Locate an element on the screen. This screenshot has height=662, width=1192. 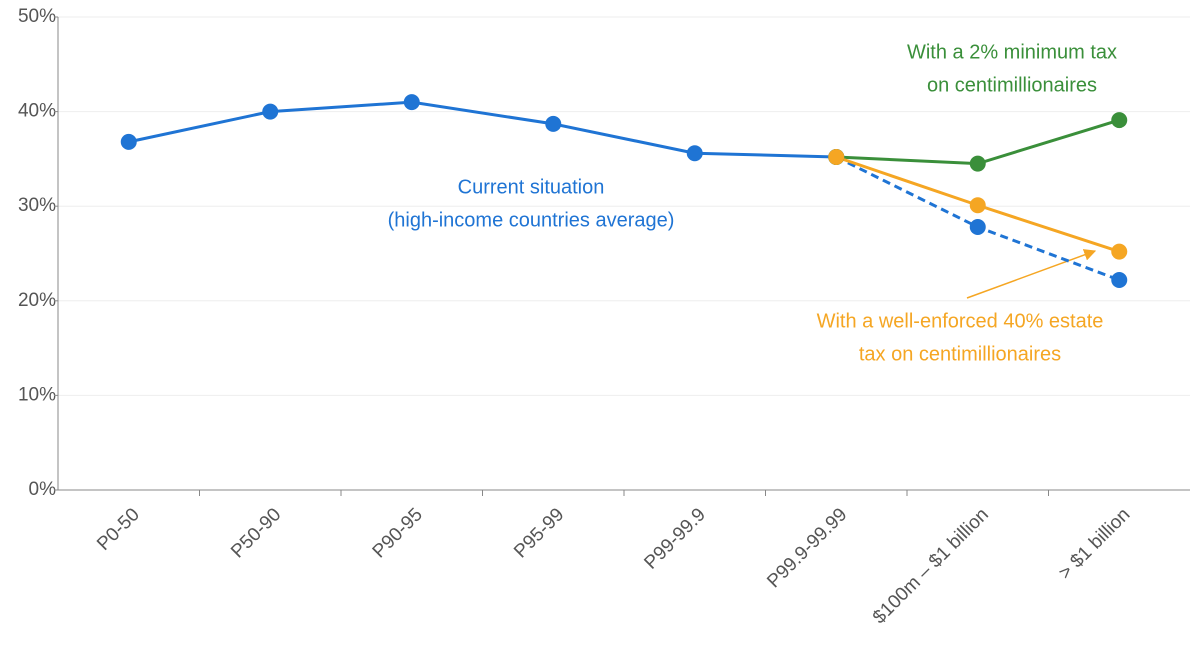
y-tick-label: 50% is located at coordinates (37, 16).